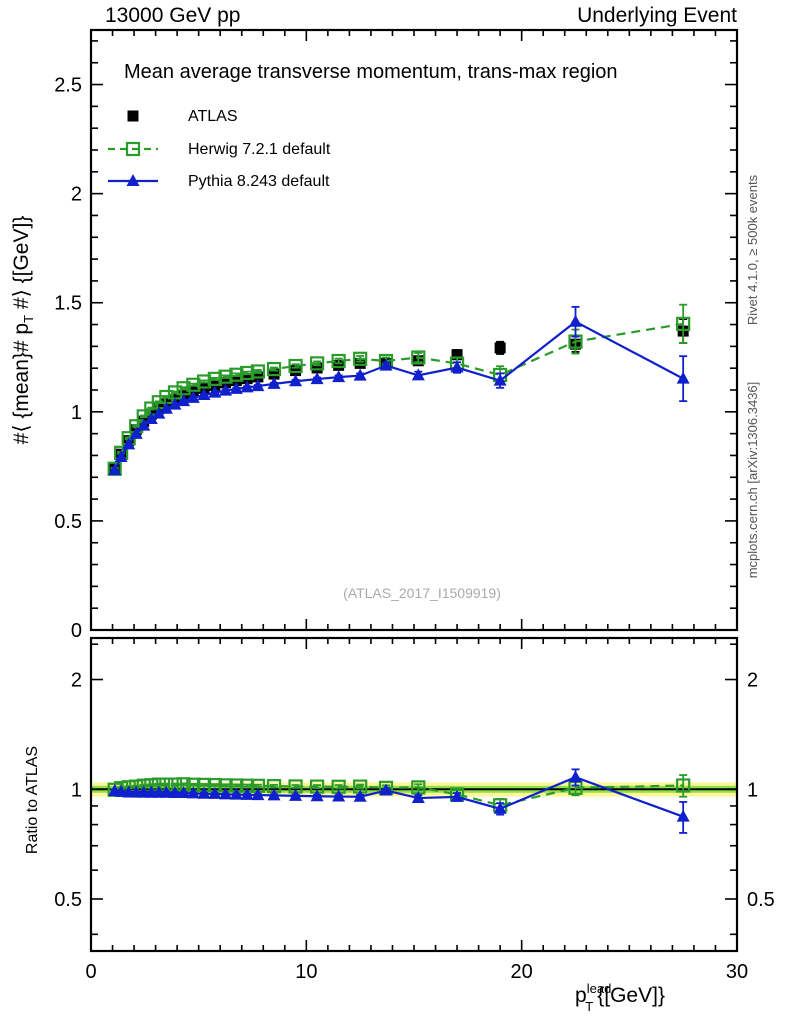 The height and width of the screenshot is (1024, 786). What do you see at coordinates (76, 631) in the screenshot?
I see `main-y-tick-label: 0` at bounding box center [76, 631].